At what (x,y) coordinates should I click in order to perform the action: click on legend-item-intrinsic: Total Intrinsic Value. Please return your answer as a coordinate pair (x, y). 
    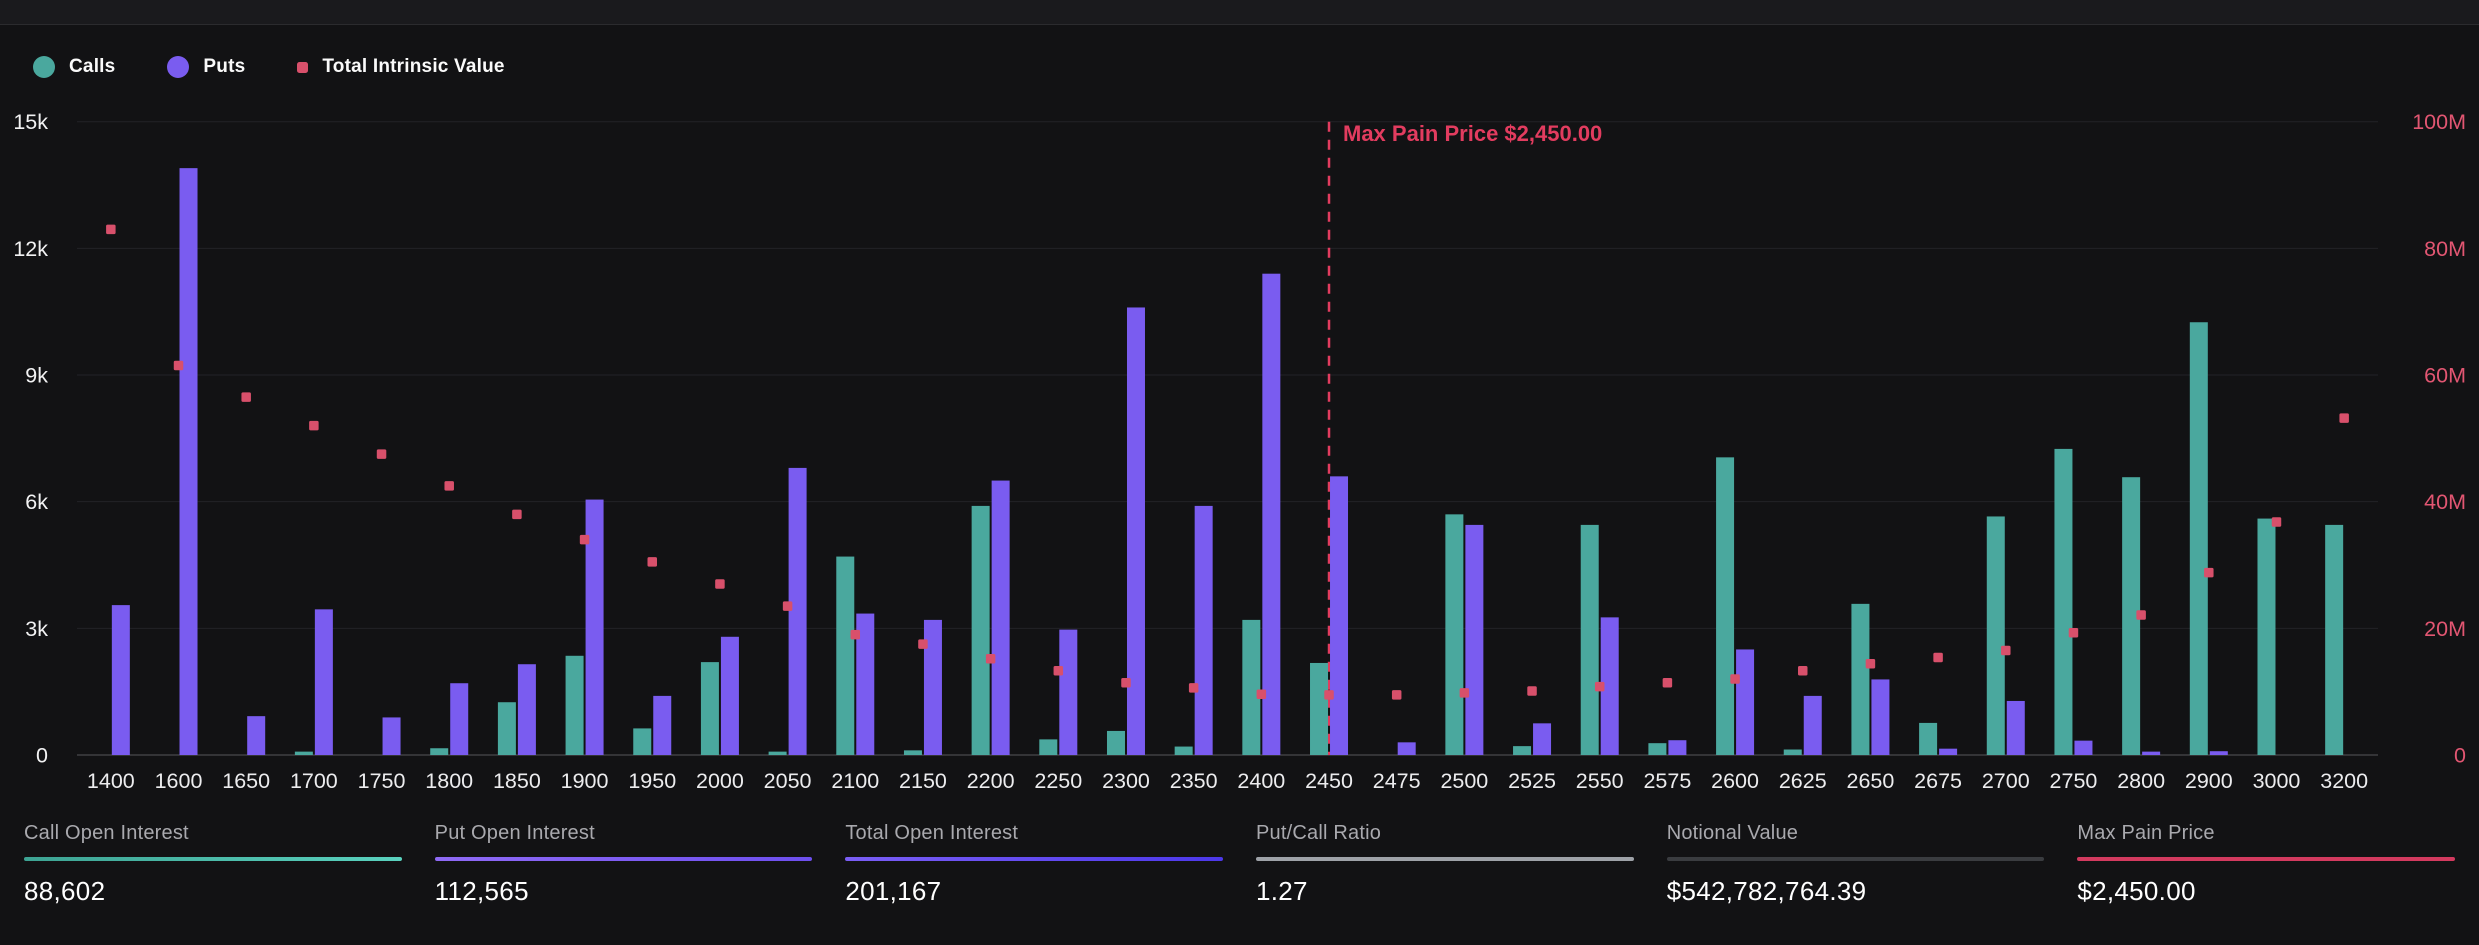
    Looking at the image, I should click on (400, 67).